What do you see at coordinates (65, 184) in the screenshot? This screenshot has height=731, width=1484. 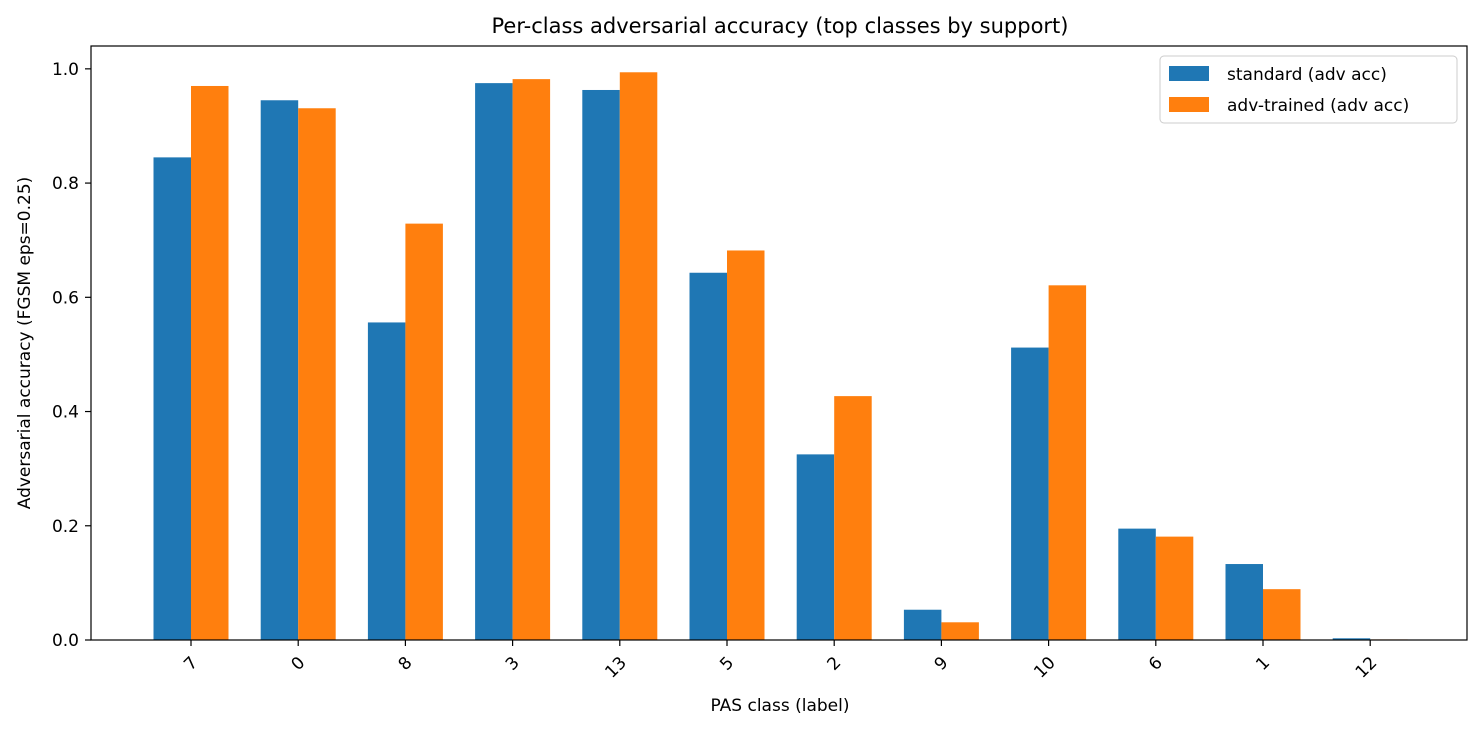 I see `y-tick-label: 0.8` at bounding box center [65, 184].